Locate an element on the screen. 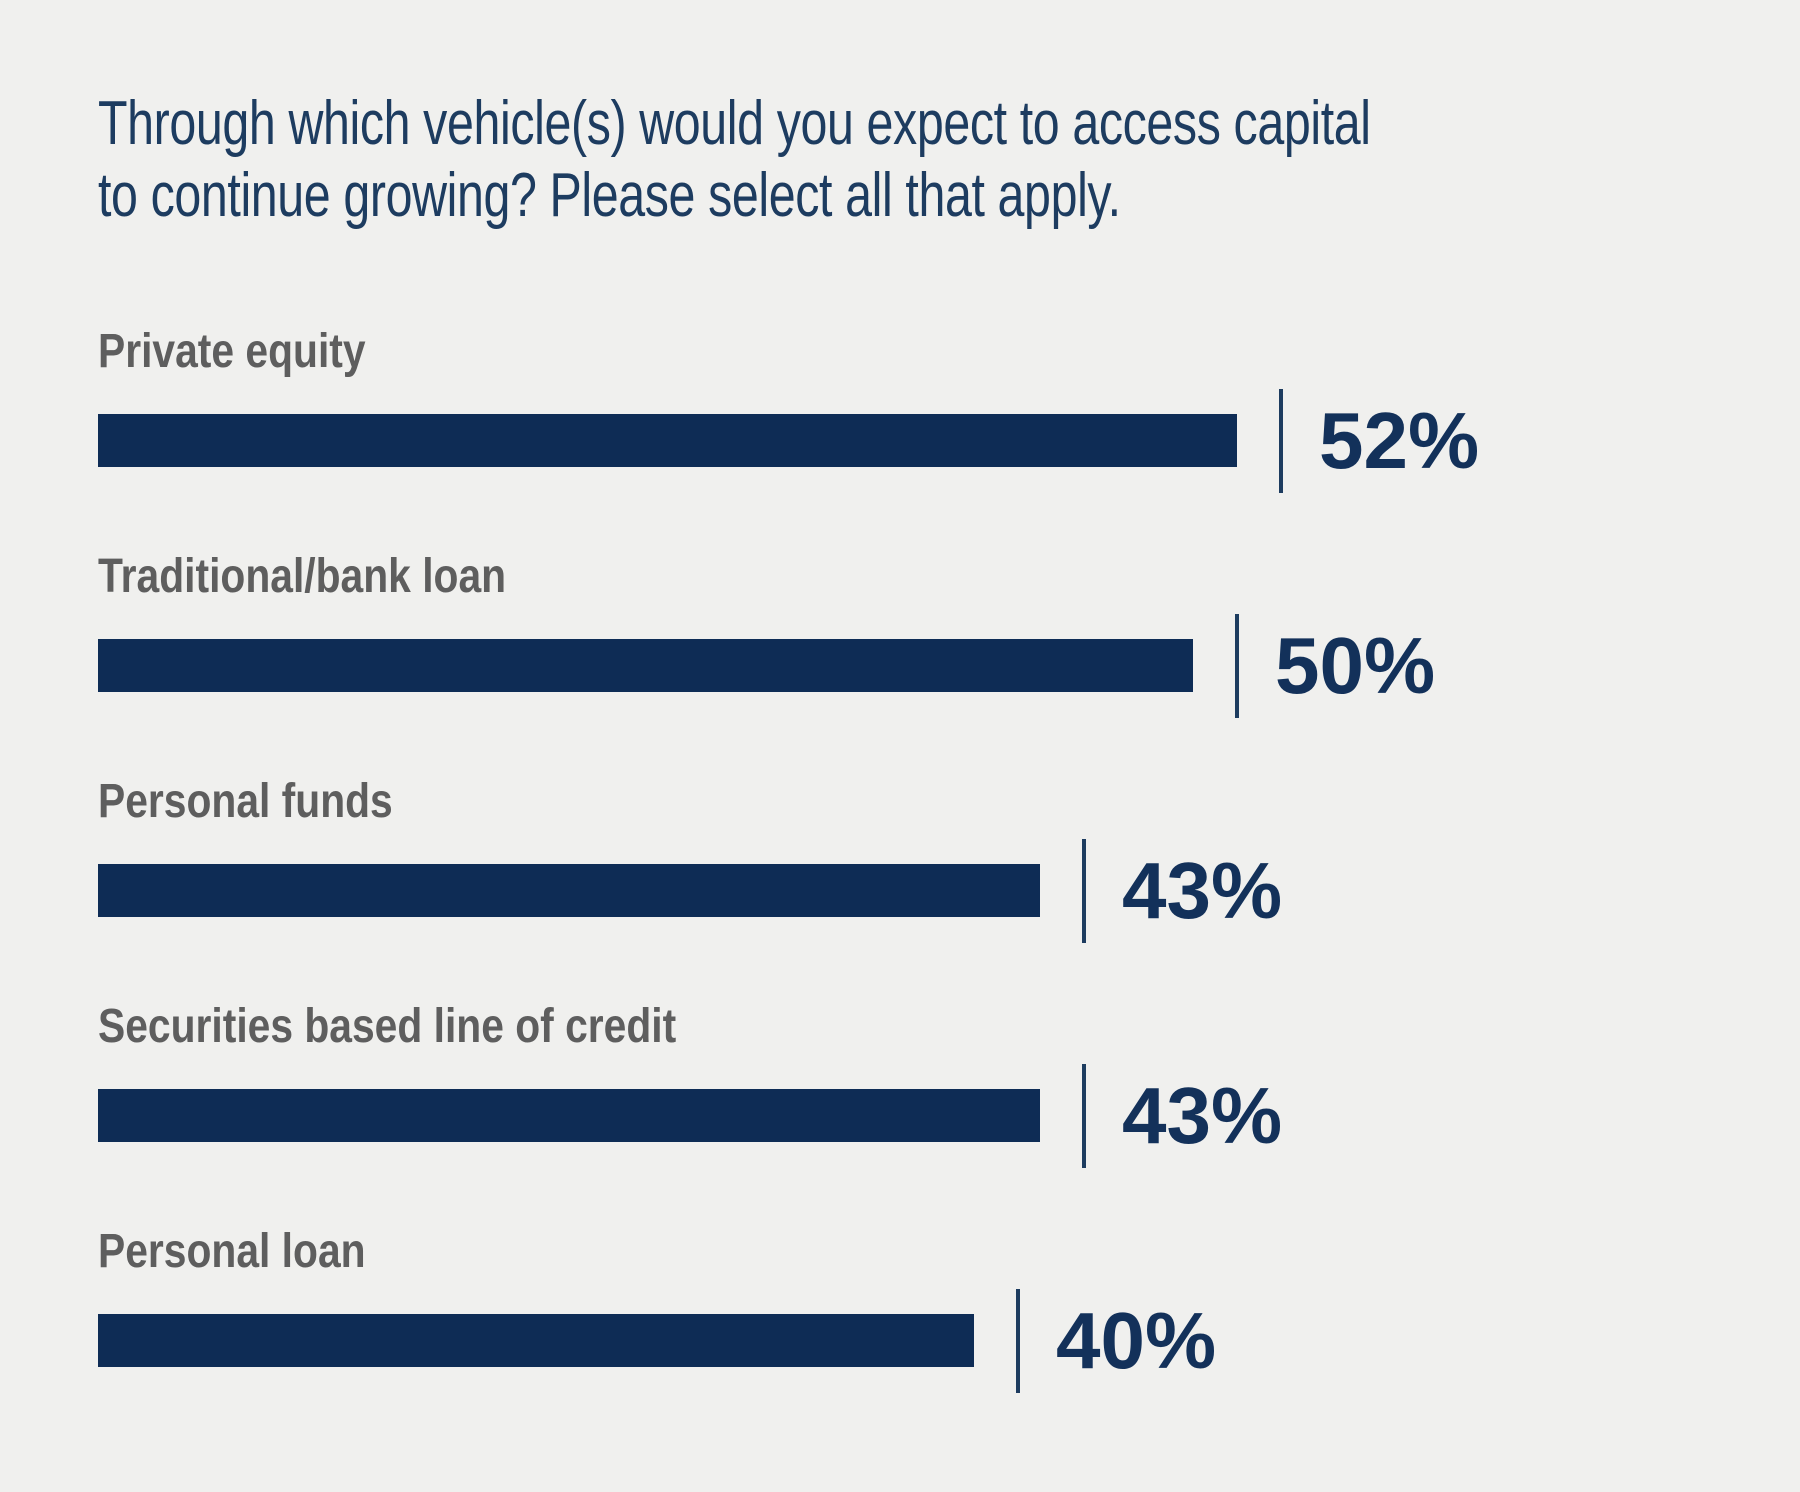 This screenshot has width=1800, height=1492. bar-label: Private equity is located at coordinates (232, 351).